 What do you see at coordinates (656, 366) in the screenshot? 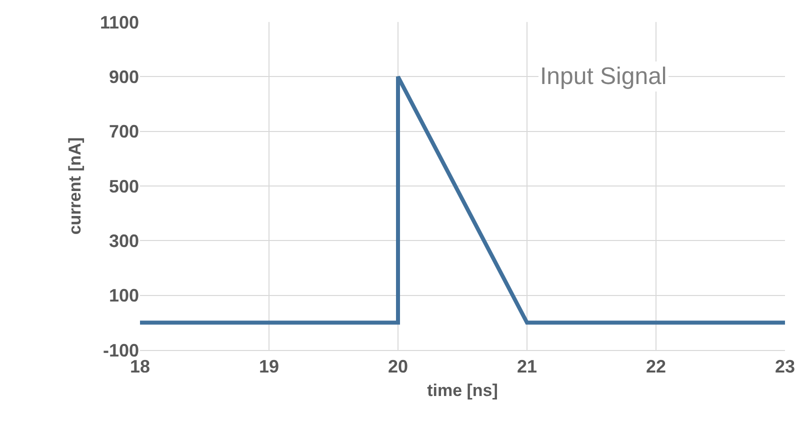
I see `x-tick-label: 22` at bounding box center [656, 366].